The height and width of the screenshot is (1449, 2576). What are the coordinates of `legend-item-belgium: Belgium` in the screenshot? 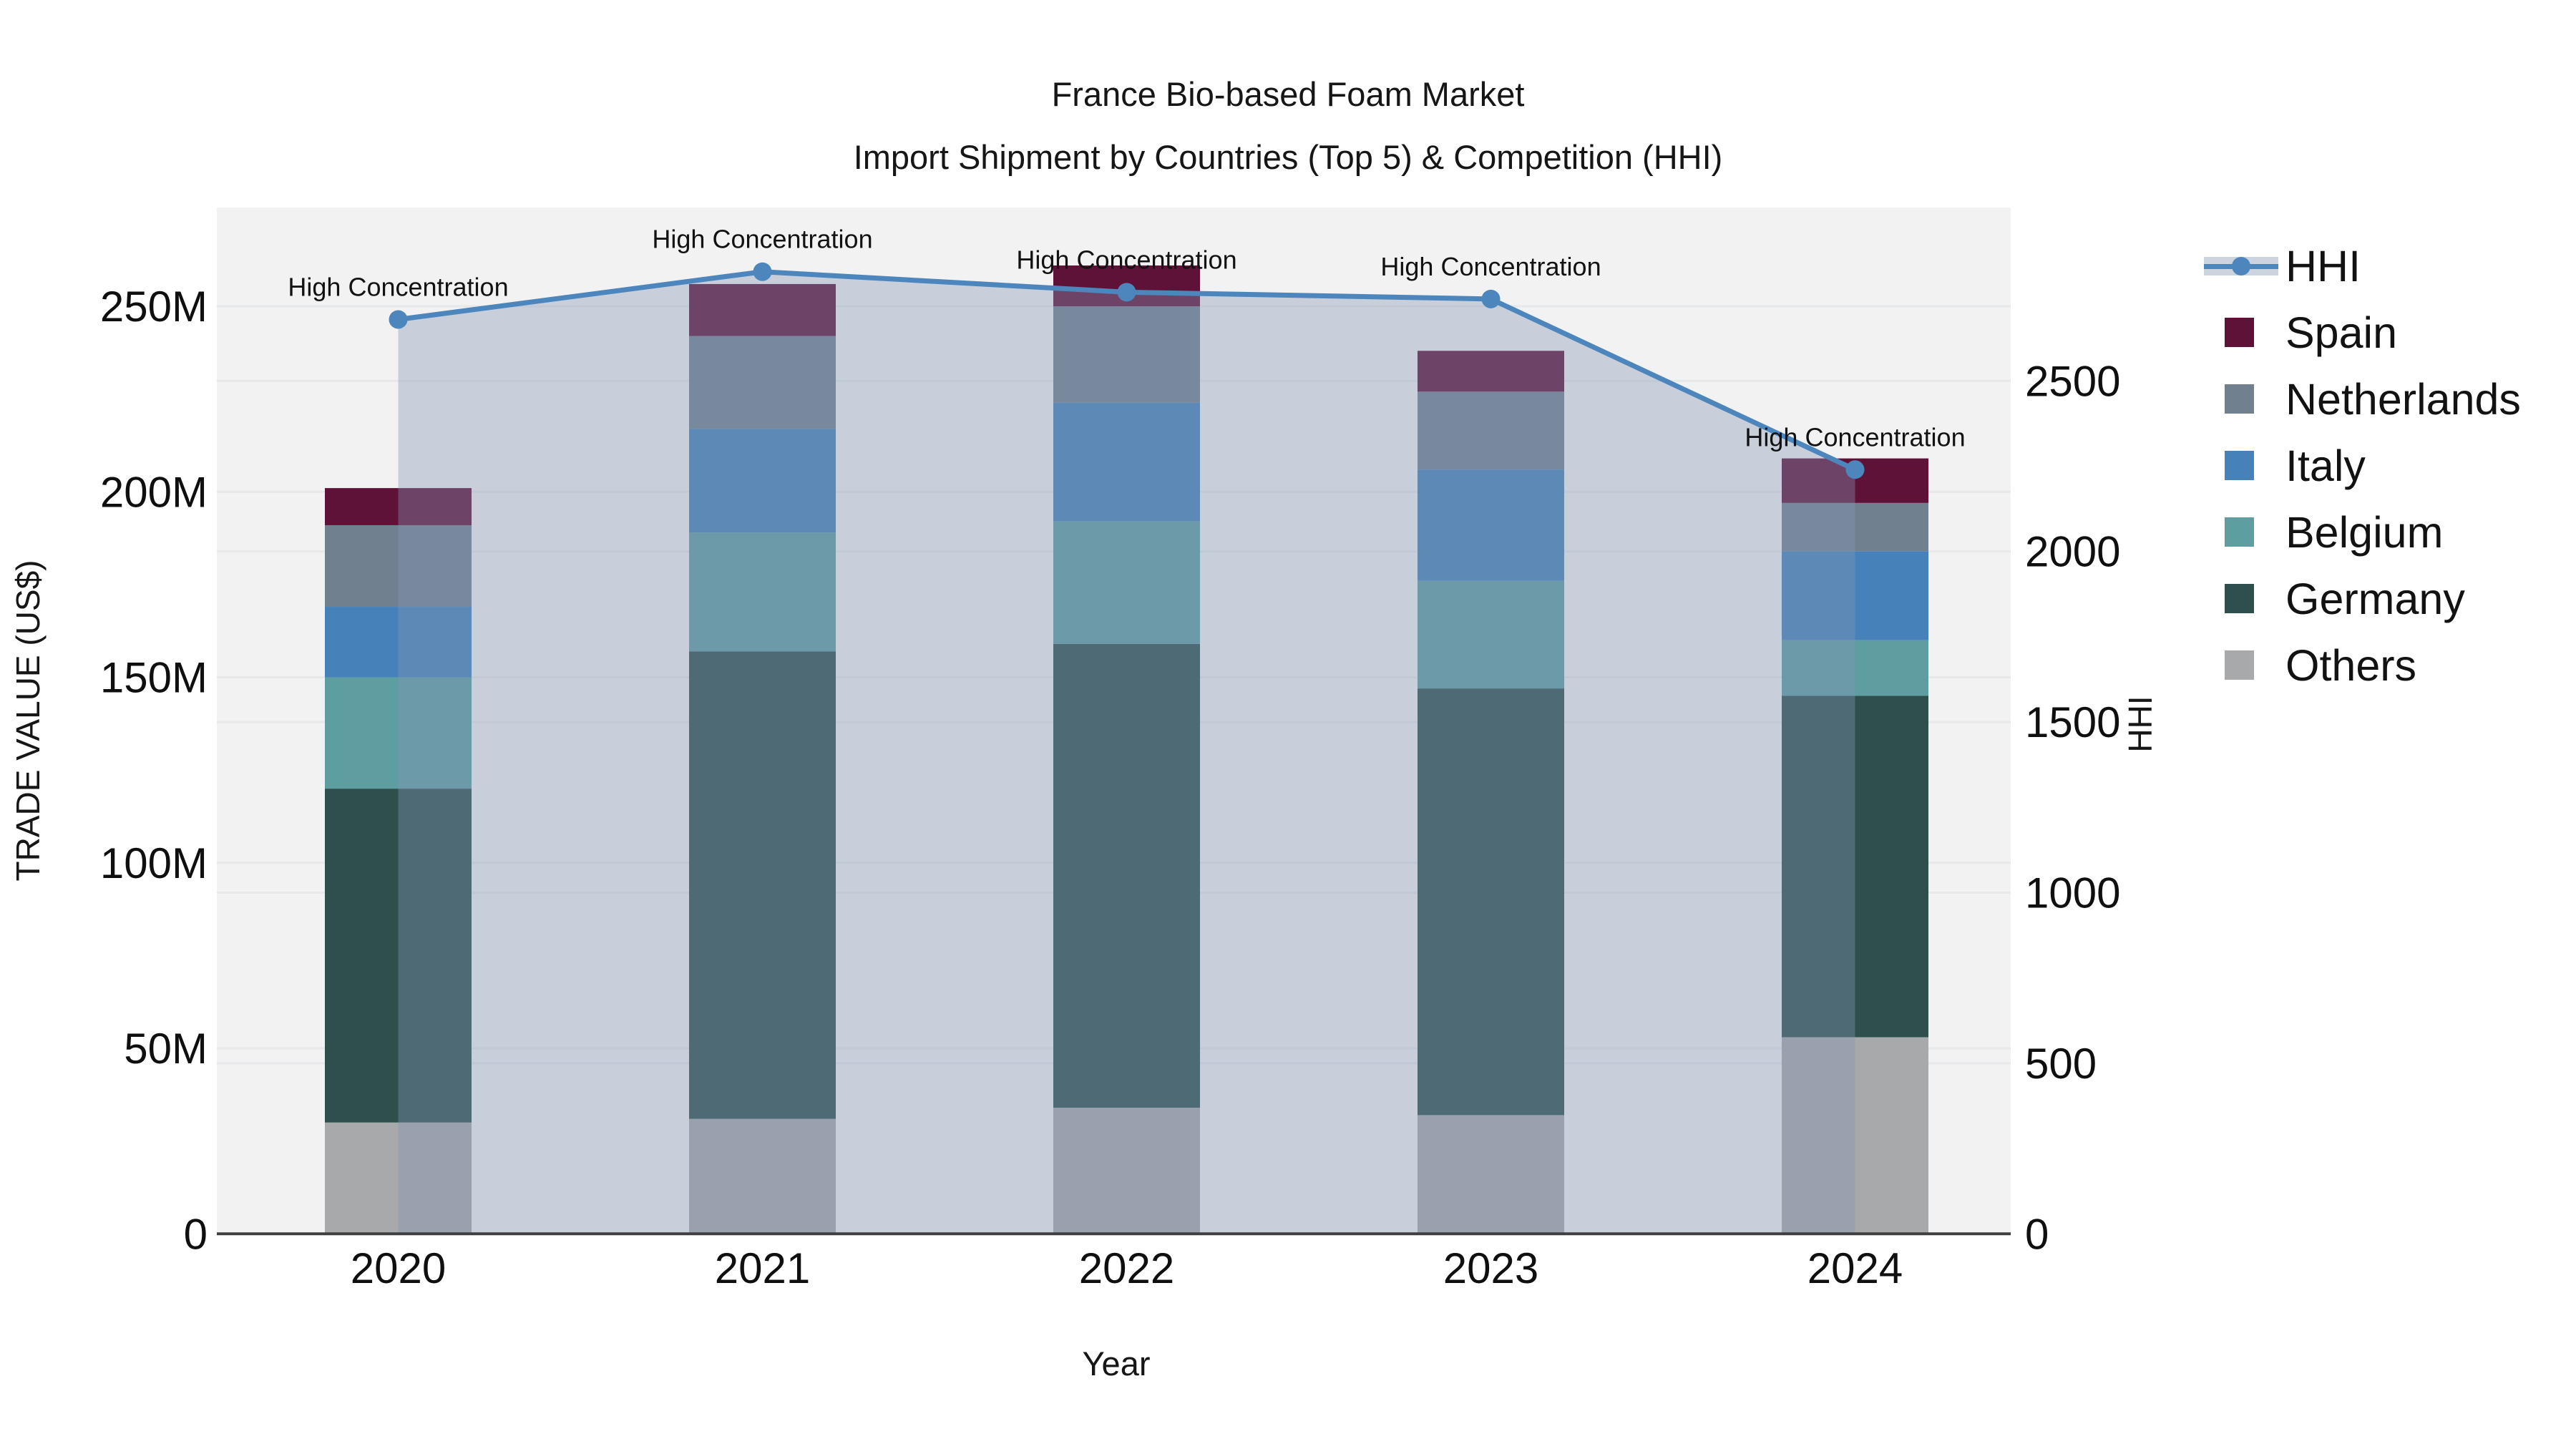 It's located at (2362, 532).